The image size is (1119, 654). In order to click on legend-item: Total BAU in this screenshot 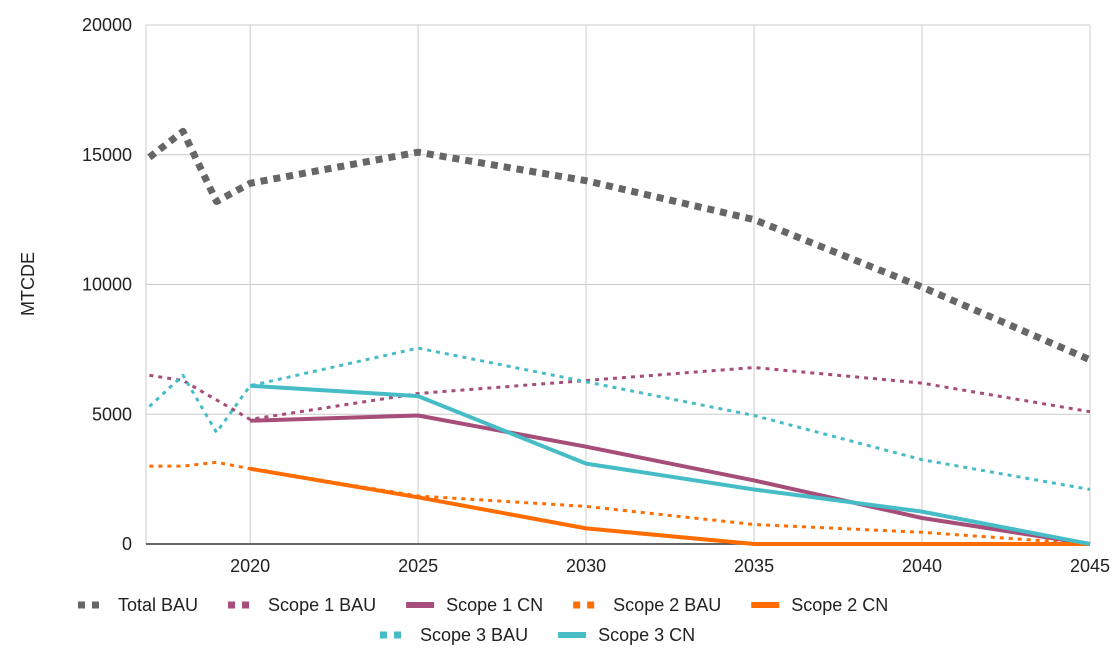, I will do `click(138, 605)`.